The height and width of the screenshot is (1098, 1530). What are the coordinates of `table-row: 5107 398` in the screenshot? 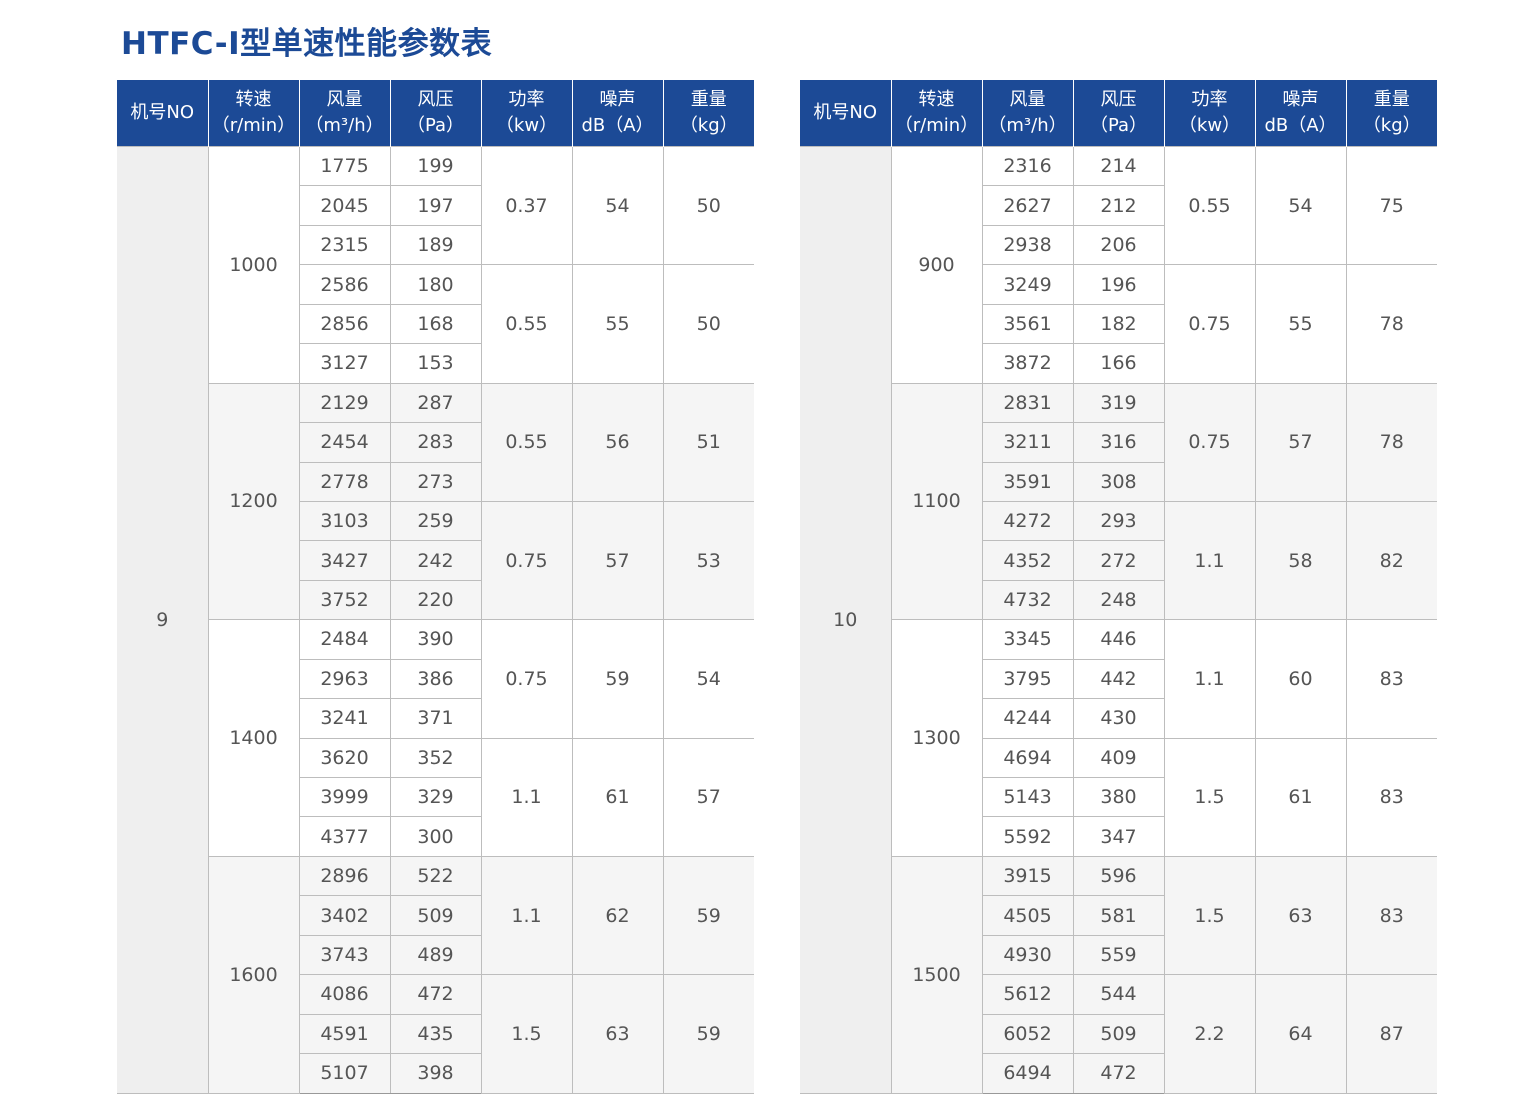 It's located at (435, 1073).